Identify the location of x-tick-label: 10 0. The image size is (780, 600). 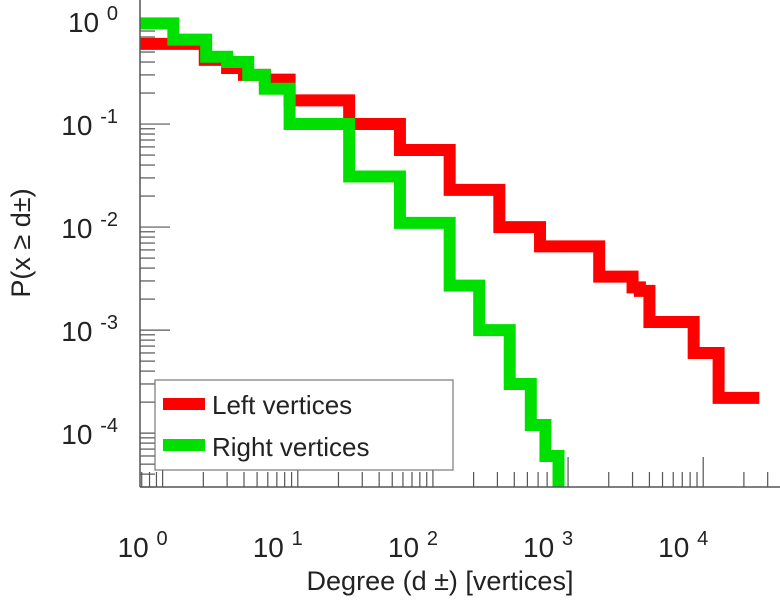
(143, 545).